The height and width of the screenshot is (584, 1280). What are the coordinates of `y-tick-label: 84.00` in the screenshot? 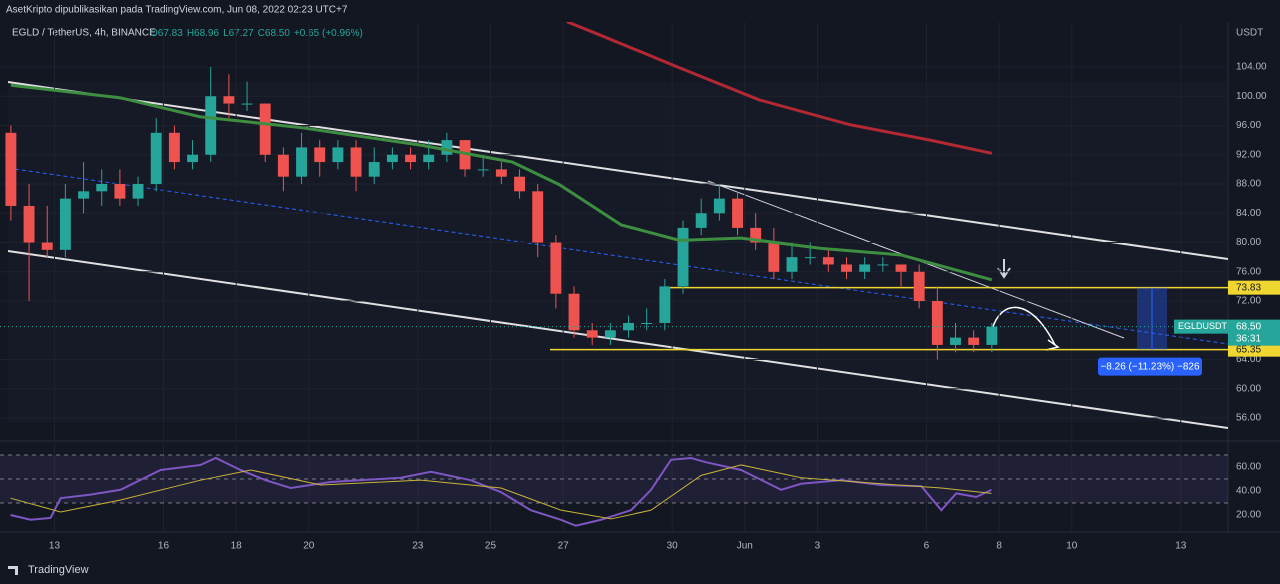 It's located at (1248, 213).